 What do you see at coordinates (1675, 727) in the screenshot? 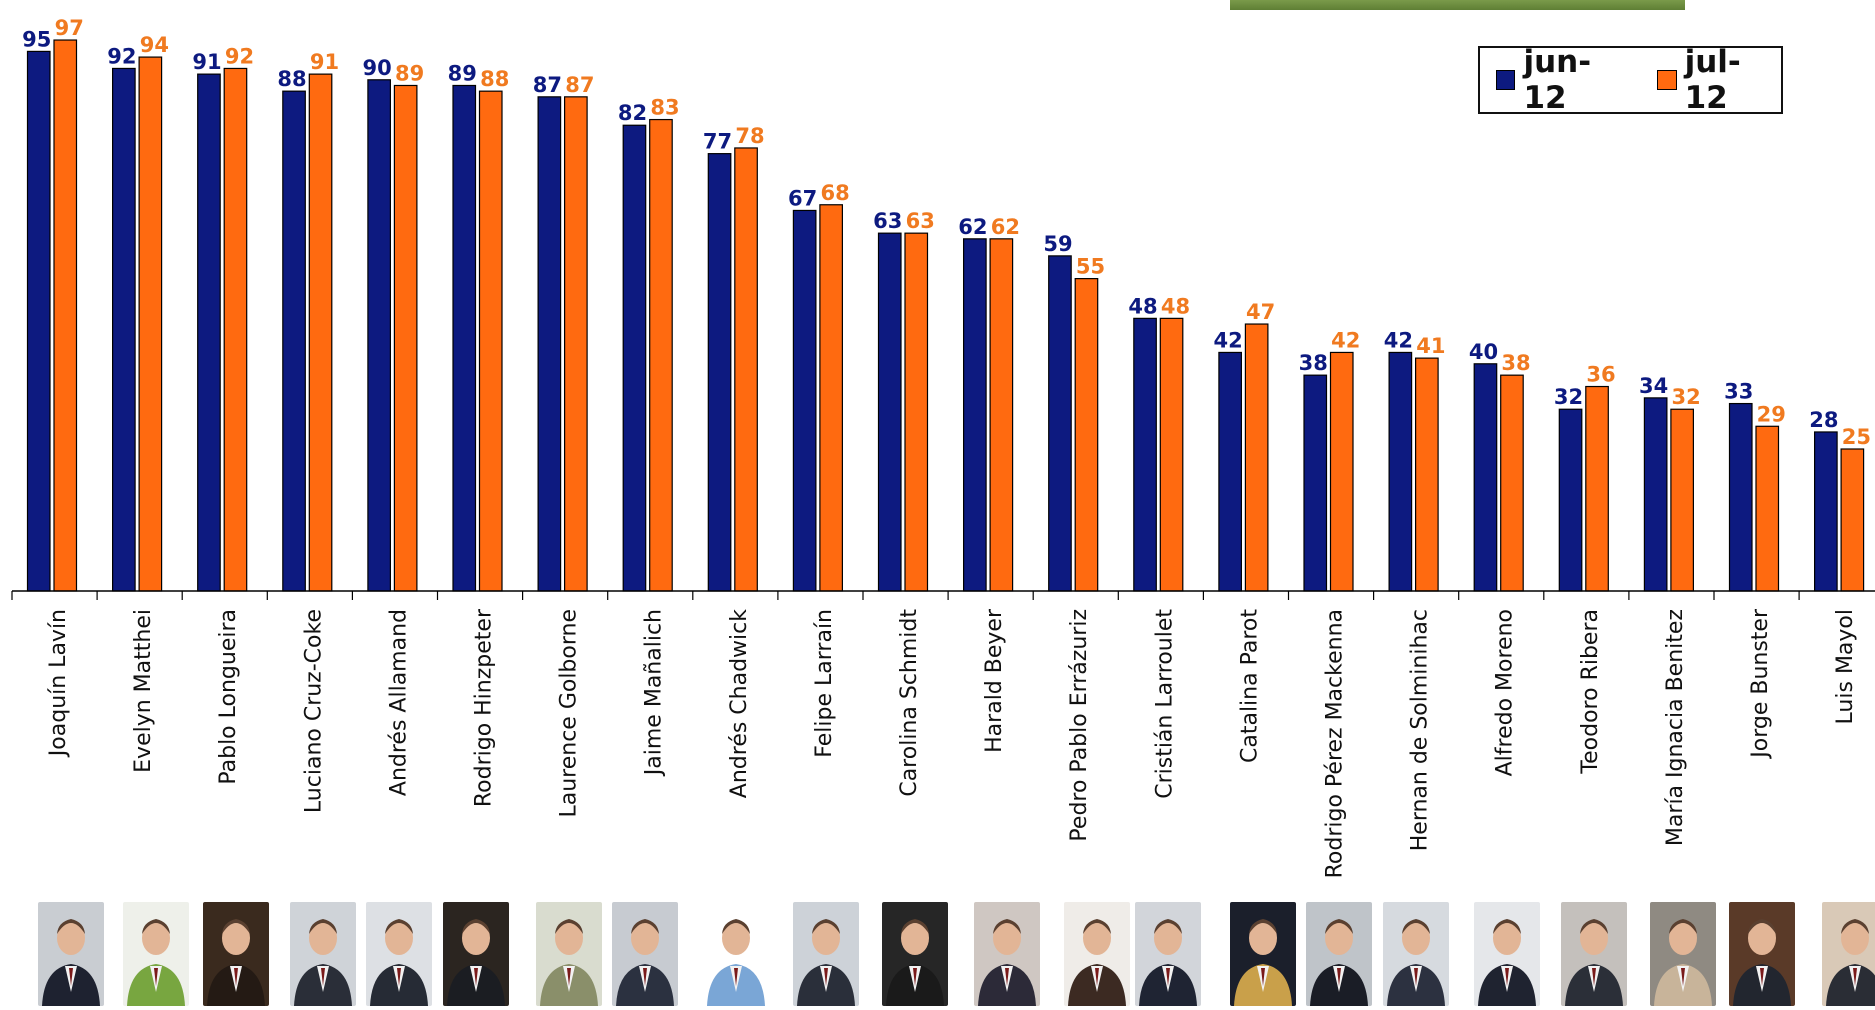
I see `category-label-19: María Ignacia Benitez` at bounding box center [1675, 727].